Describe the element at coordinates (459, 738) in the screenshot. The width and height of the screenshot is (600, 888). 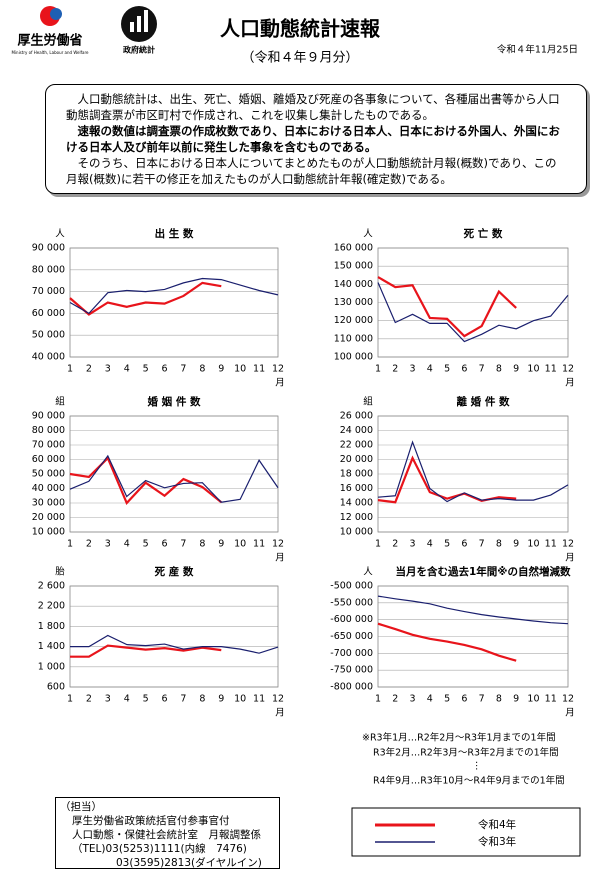
I see `footnote: ※R3年1月…R2年2月～R3年1月までの1年間` at that location.